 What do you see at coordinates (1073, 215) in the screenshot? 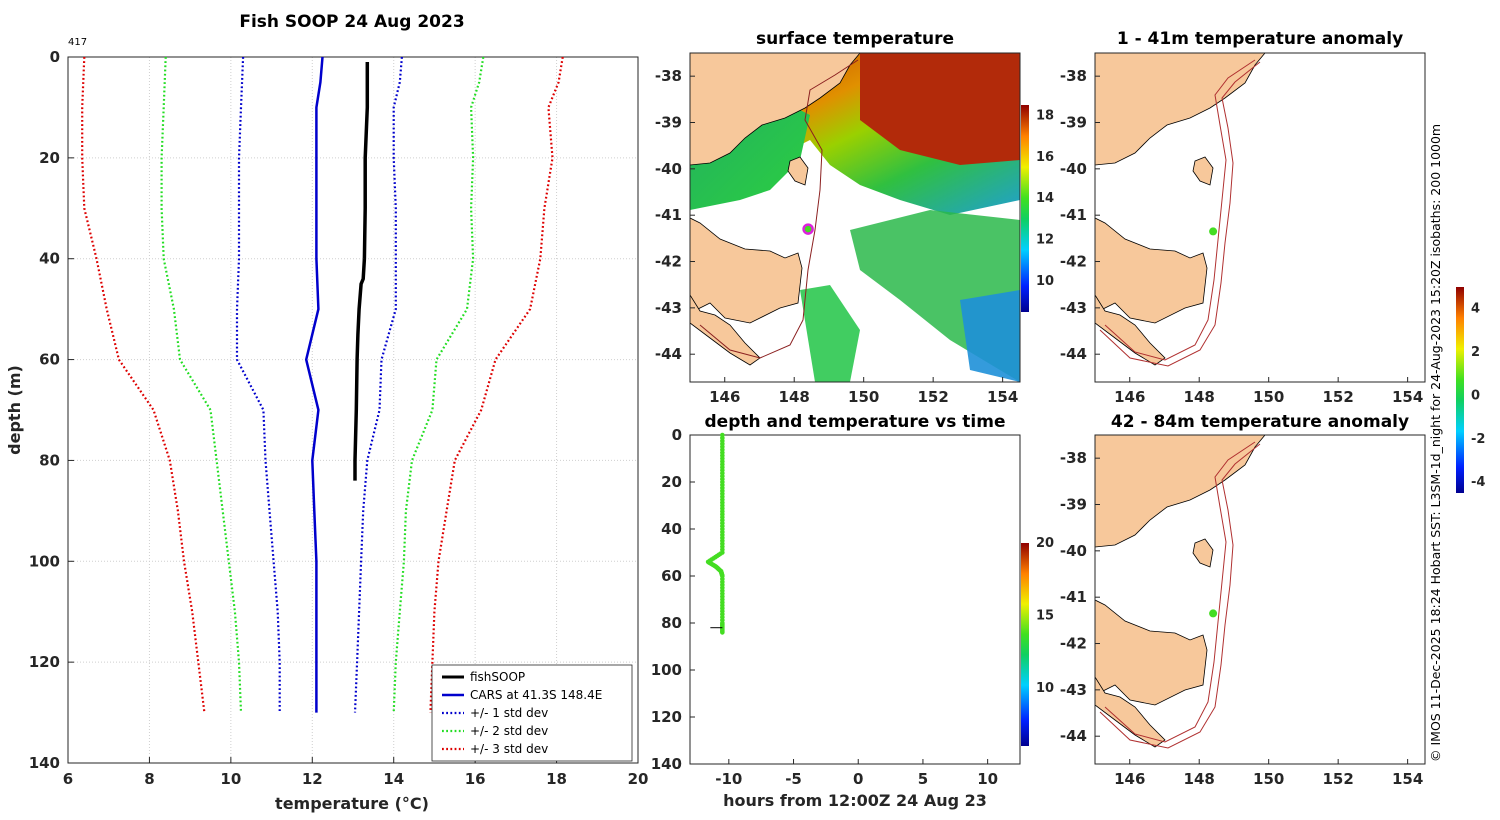
I see `anomaly-shallow-ytick-label: -41` at bounding box center [1073, 215].